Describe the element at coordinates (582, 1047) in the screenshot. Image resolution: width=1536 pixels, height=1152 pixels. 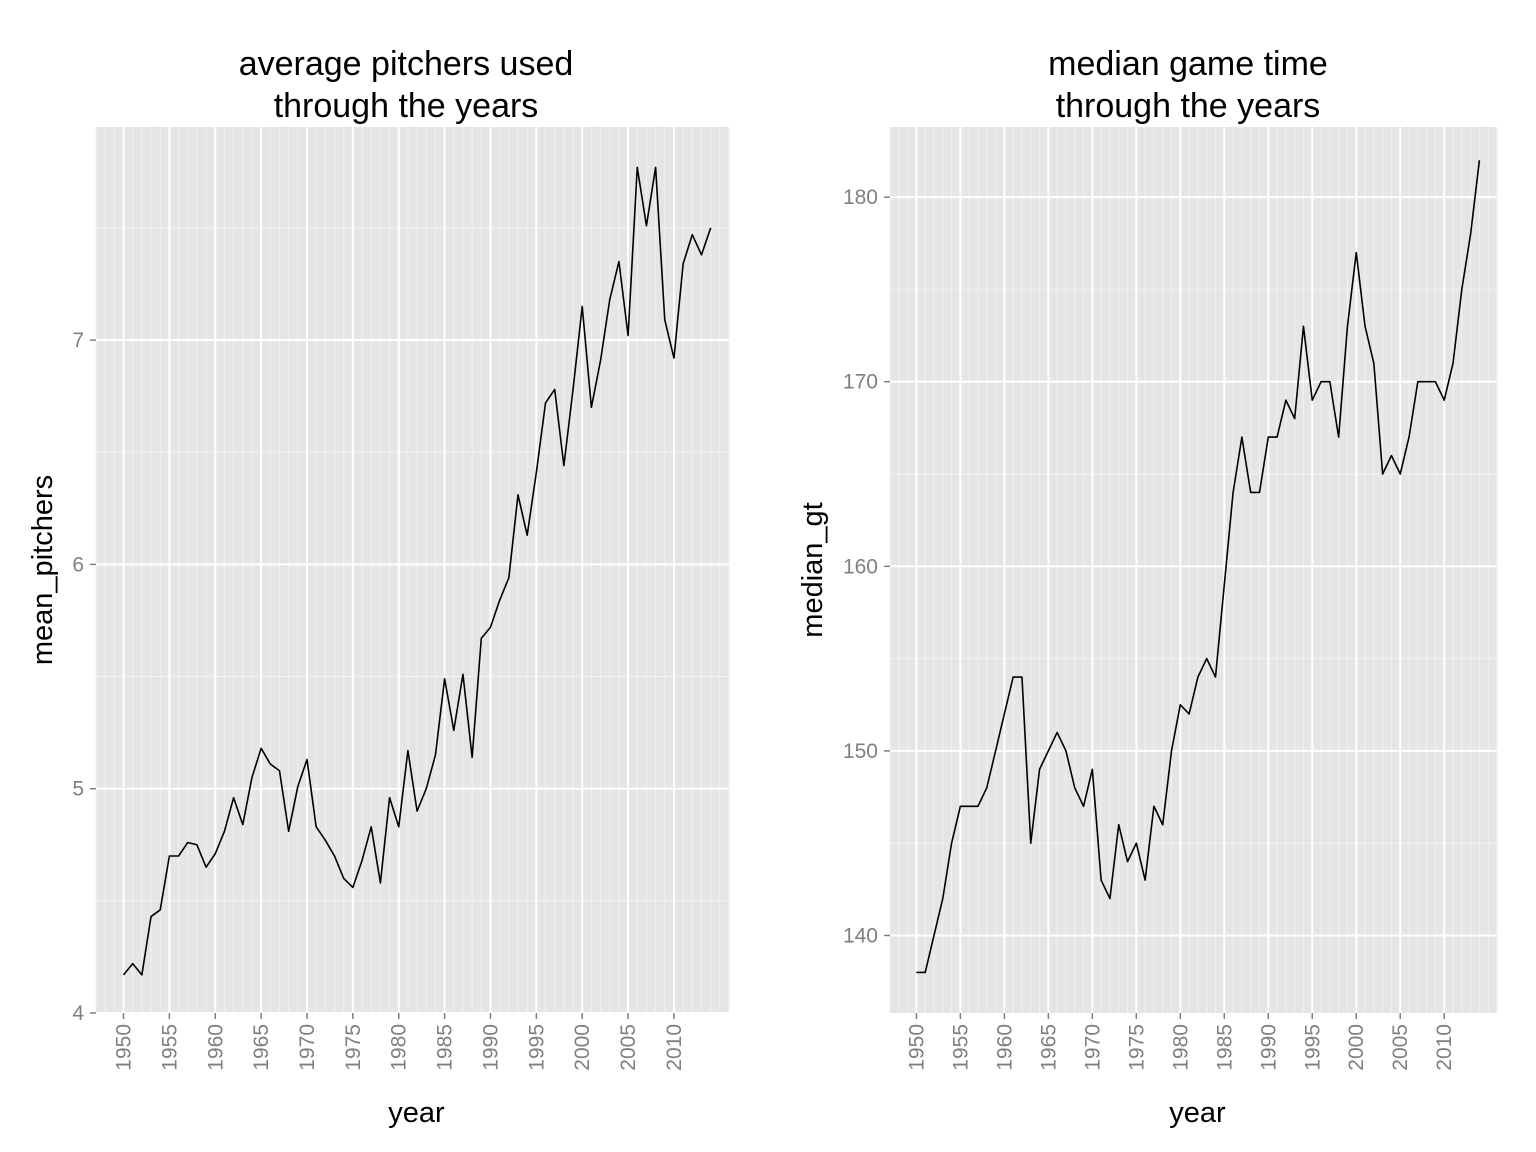
I see `pitchers-x-tick-label: 2000` at that location.